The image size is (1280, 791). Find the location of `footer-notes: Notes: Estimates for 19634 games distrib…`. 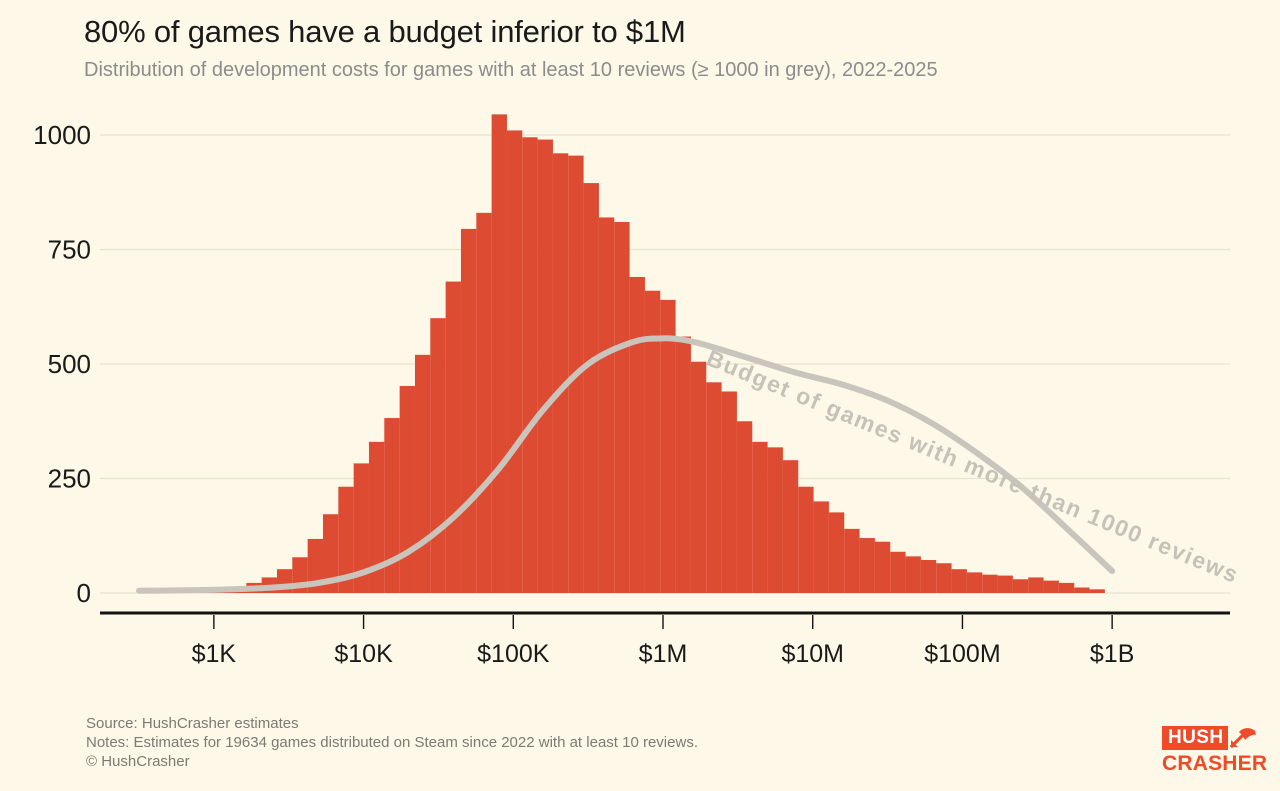

footer-notes: Notes: Estimates for 19634 games distrib… is located at coordinates (392, 742).